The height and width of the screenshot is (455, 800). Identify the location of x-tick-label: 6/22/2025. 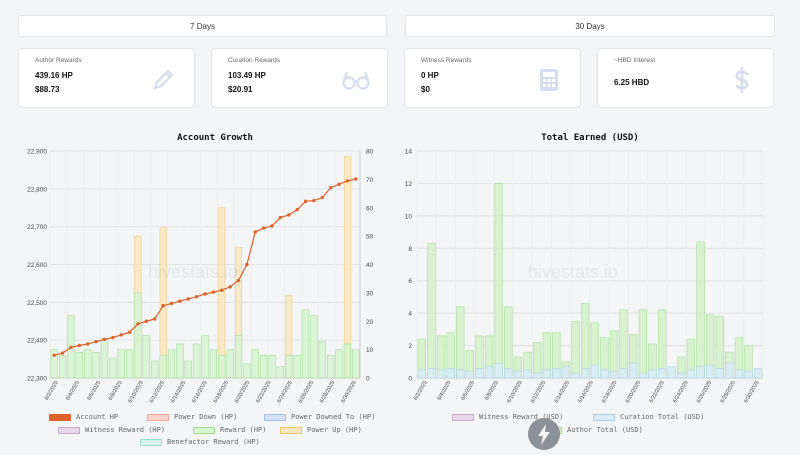
(263, 392).